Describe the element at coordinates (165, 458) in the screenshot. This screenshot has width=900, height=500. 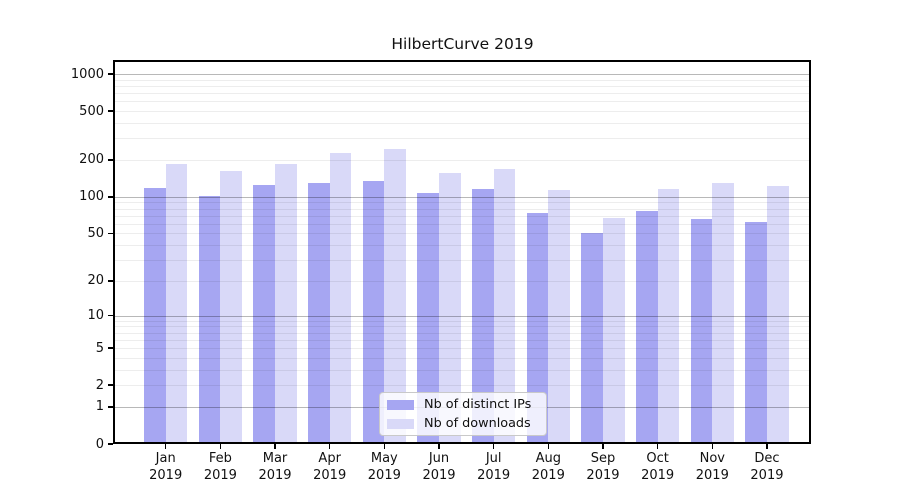
I see `x-tick-month: Jan` at that location.